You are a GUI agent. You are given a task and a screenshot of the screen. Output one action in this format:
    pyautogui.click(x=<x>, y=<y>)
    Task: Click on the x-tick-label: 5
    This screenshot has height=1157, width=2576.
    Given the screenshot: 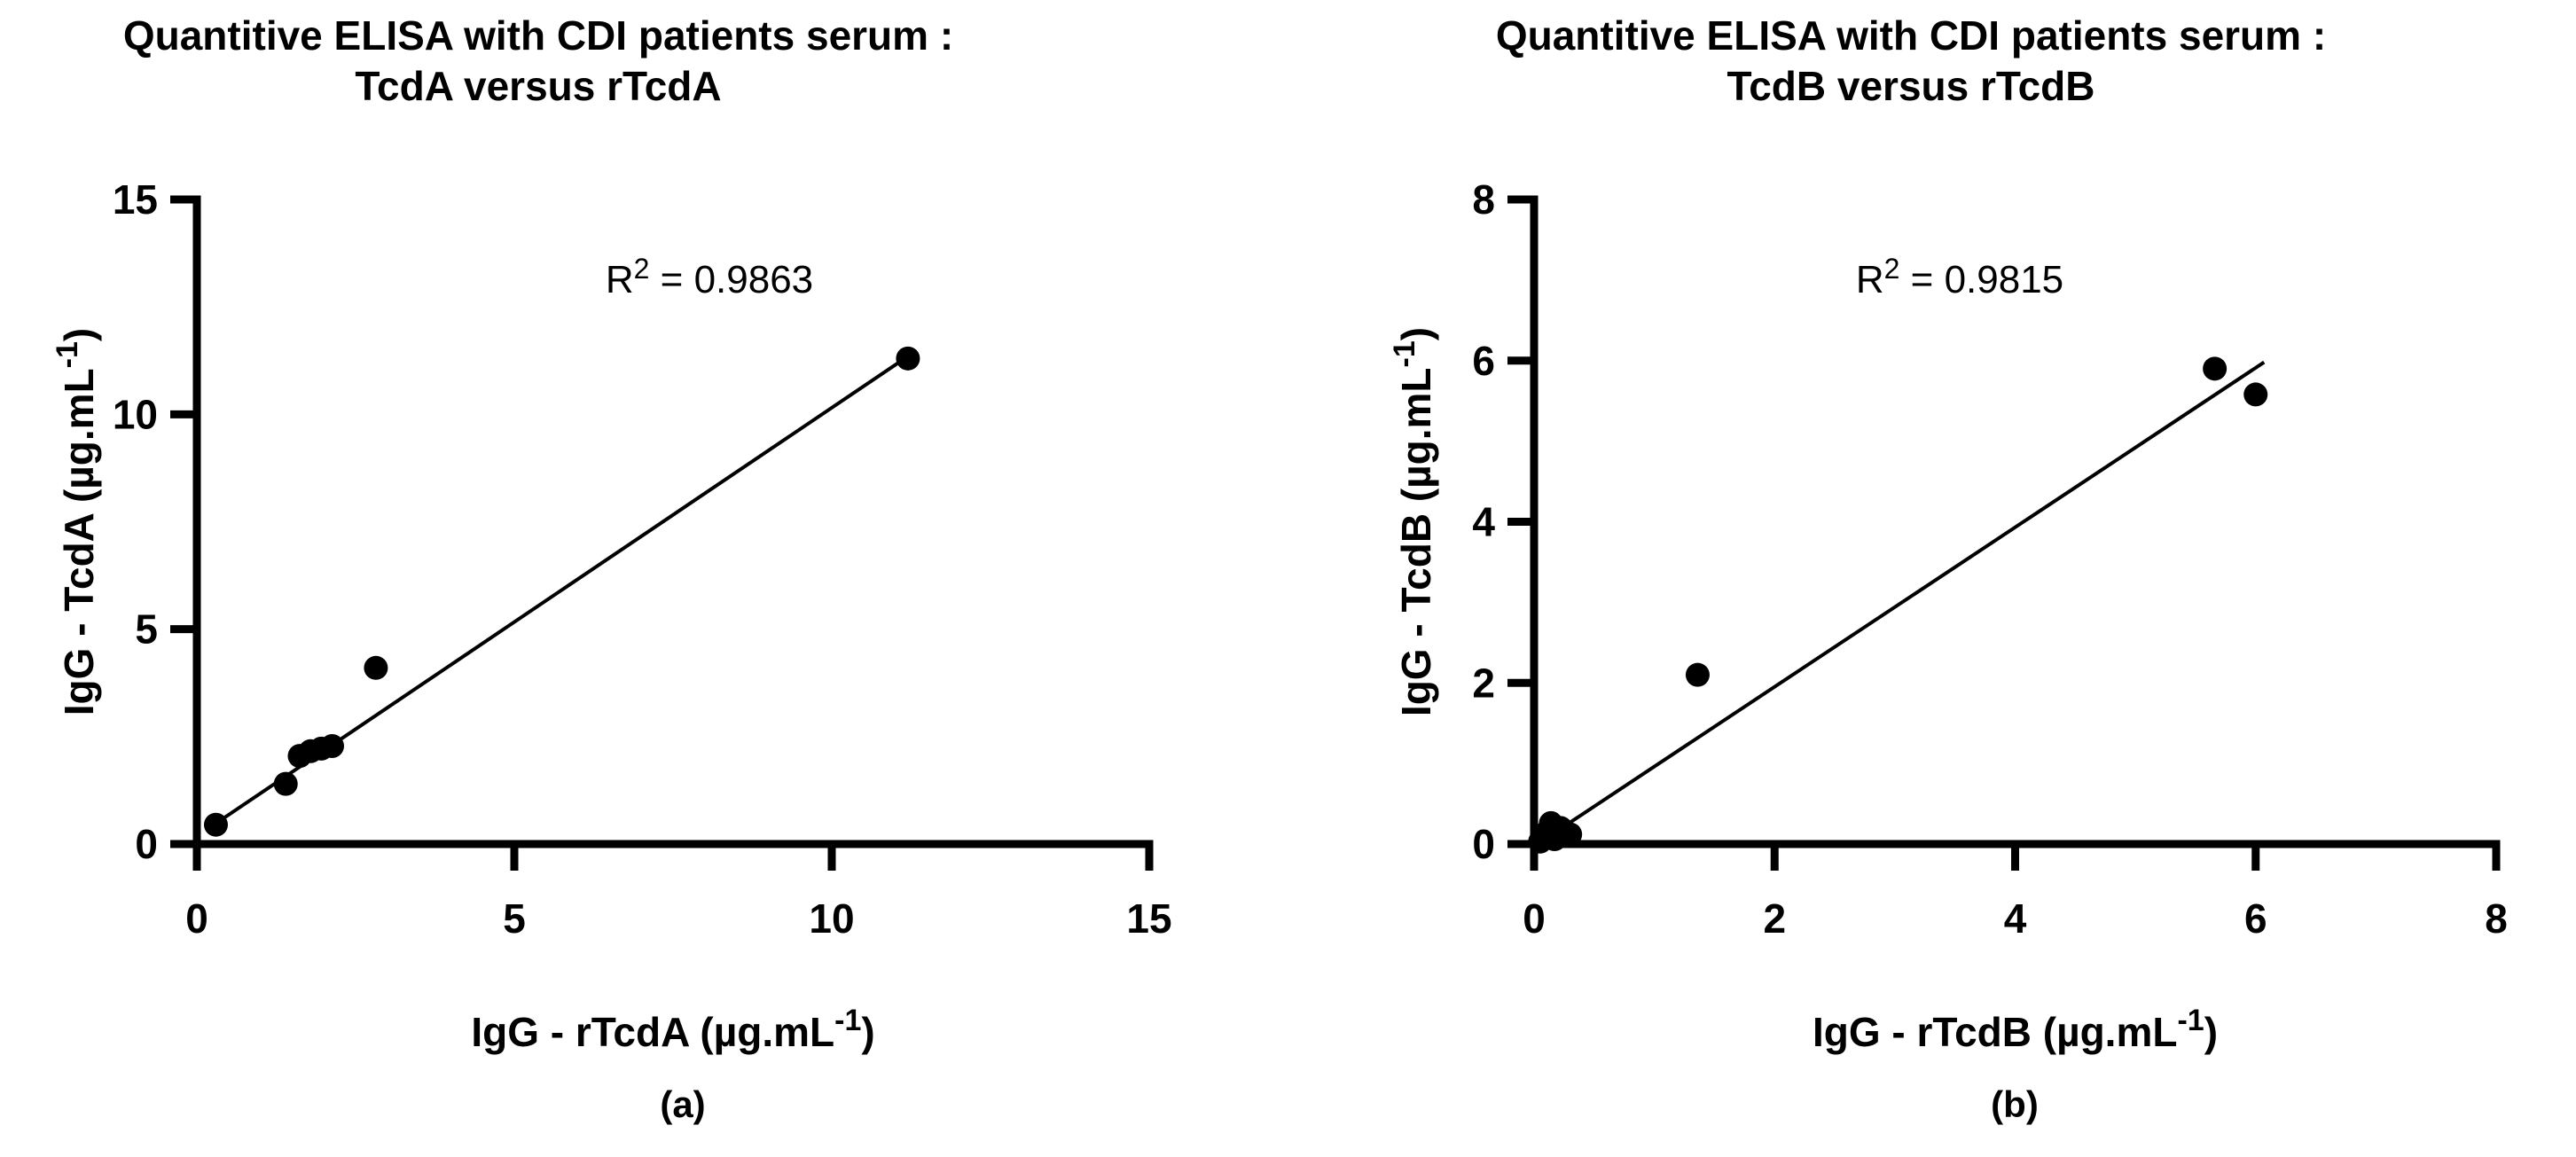 What is the action you would take?
    pyautogui.click(x=514, y=918)
    